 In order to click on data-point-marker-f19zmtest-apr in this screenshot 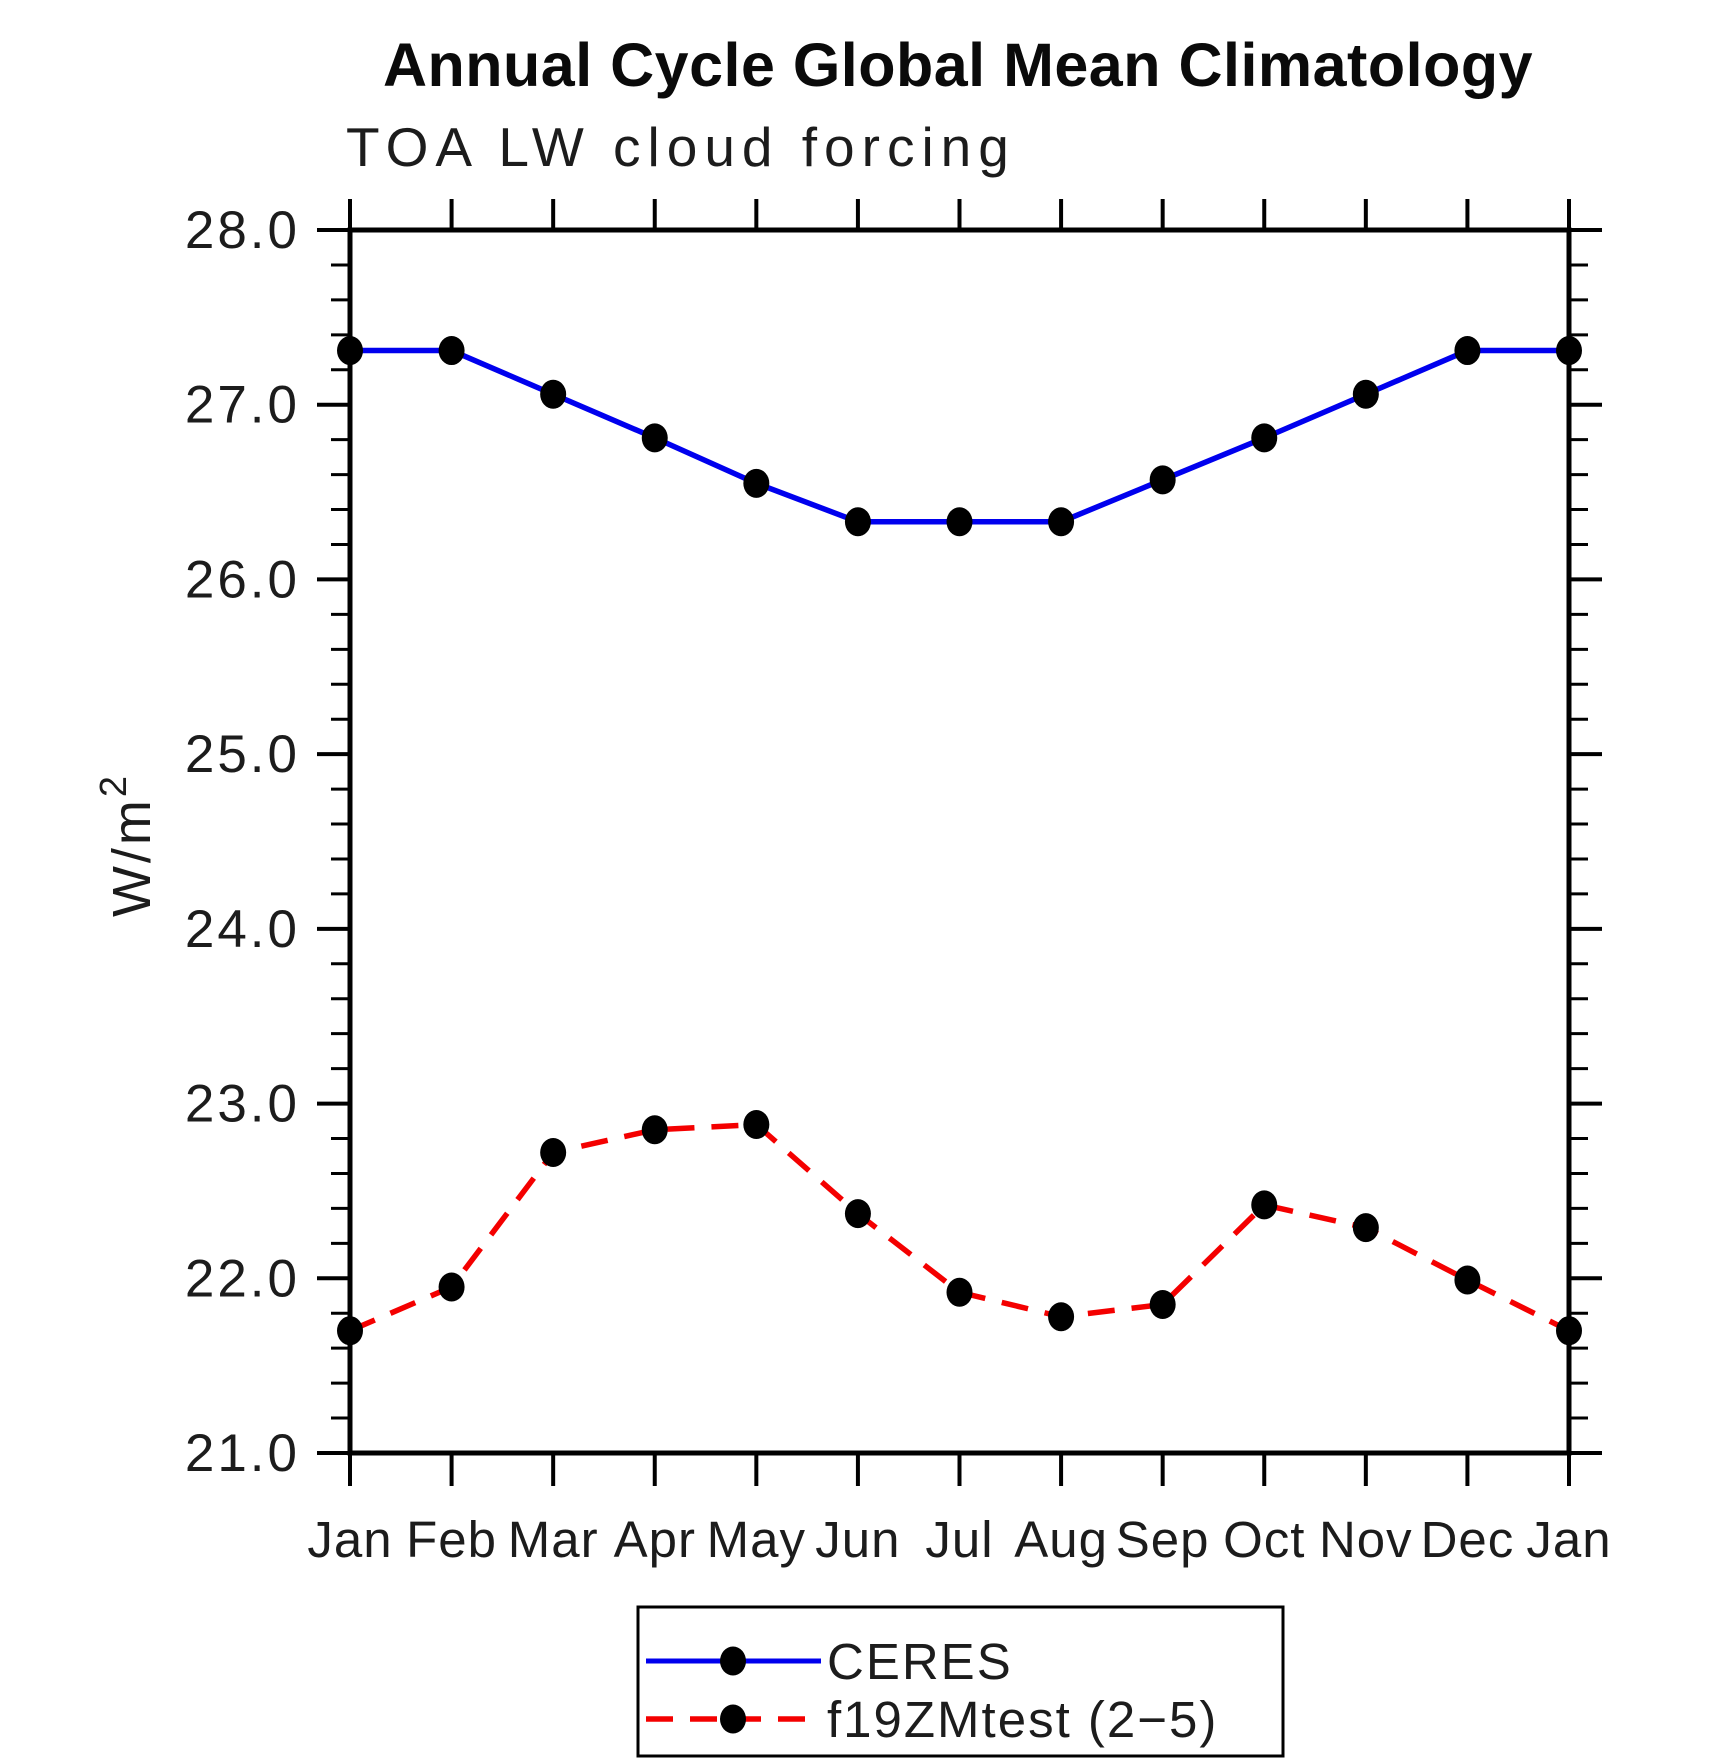, I will do `click(654, 1130)`.